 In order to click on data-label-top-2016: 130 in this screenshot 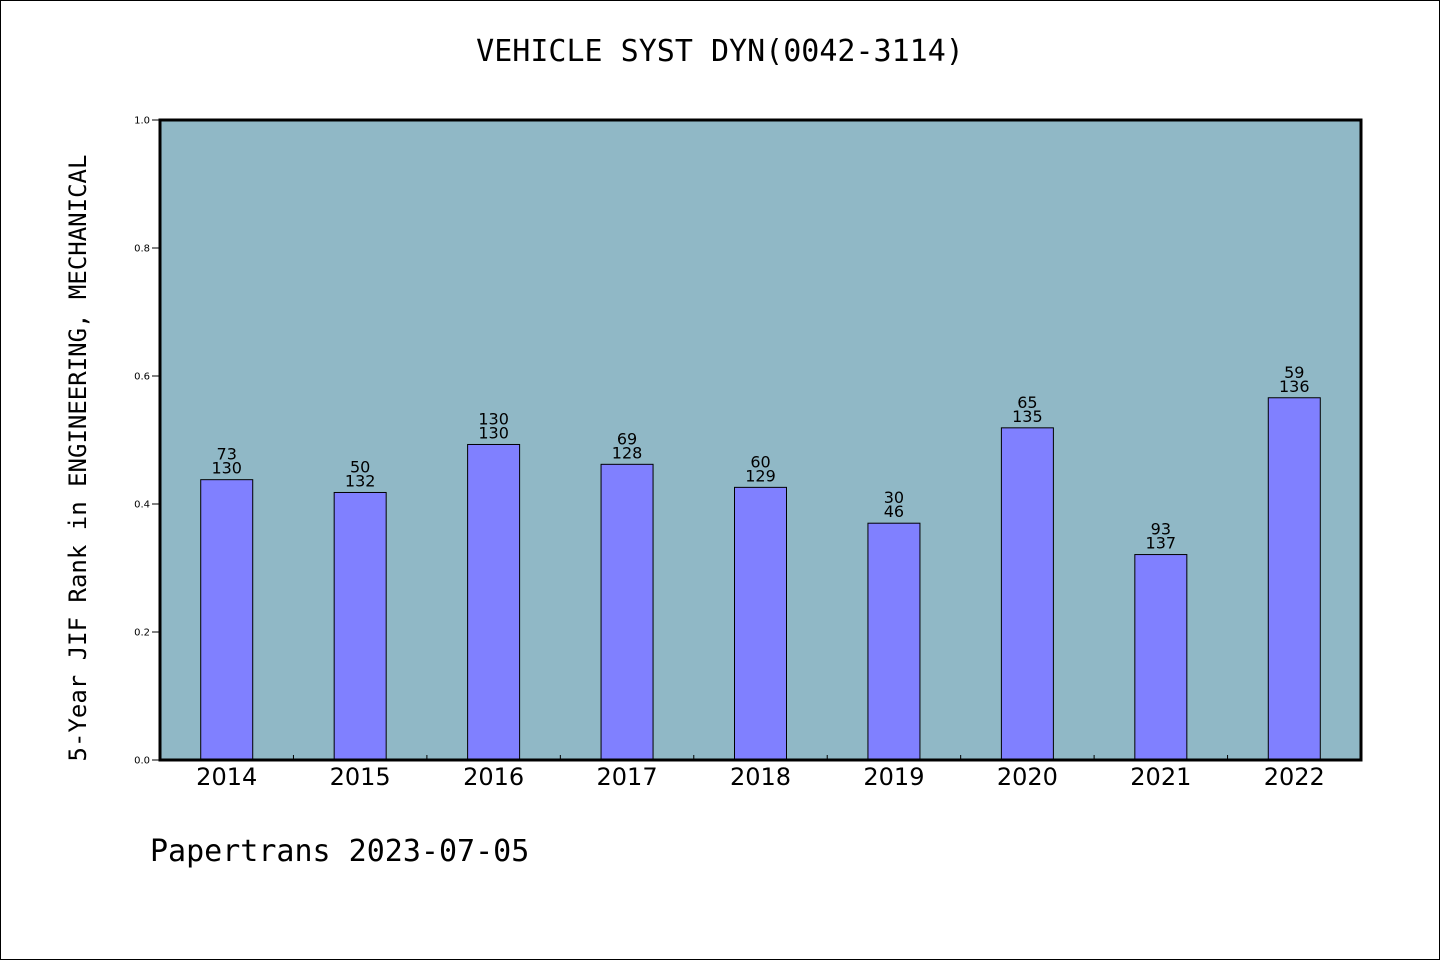, I will do `click(493, 418)`.